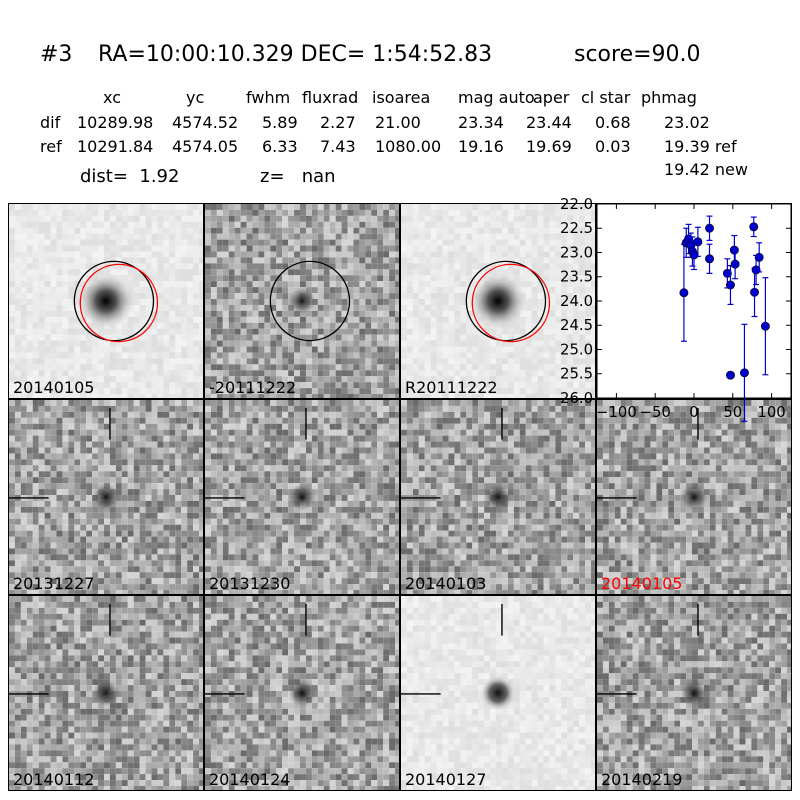  What do you see at coordinates (551, 97) in the screenshot?
I see `column-header: aper` at bounding box center [551, 97].